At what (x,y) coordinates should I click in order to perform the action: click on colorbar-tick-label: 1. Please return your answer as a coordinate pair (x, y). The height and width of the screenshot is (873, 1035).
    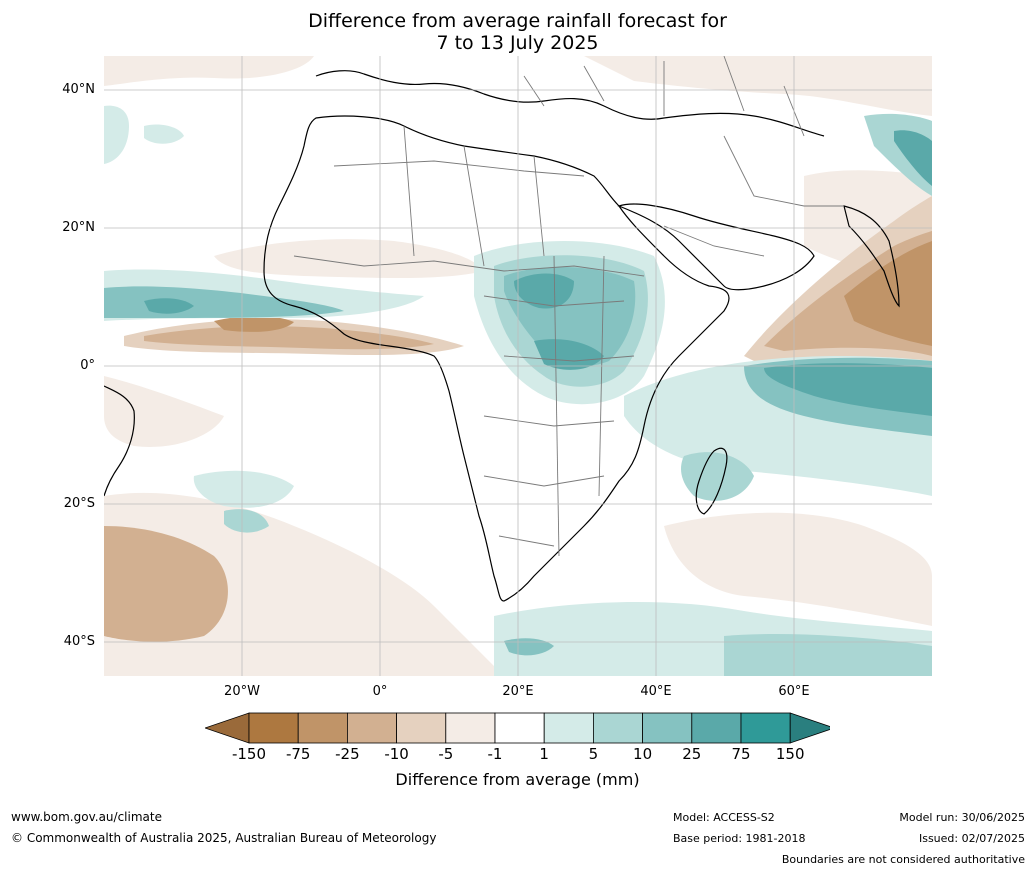
    Looking at the image, I should click on (544, 754).